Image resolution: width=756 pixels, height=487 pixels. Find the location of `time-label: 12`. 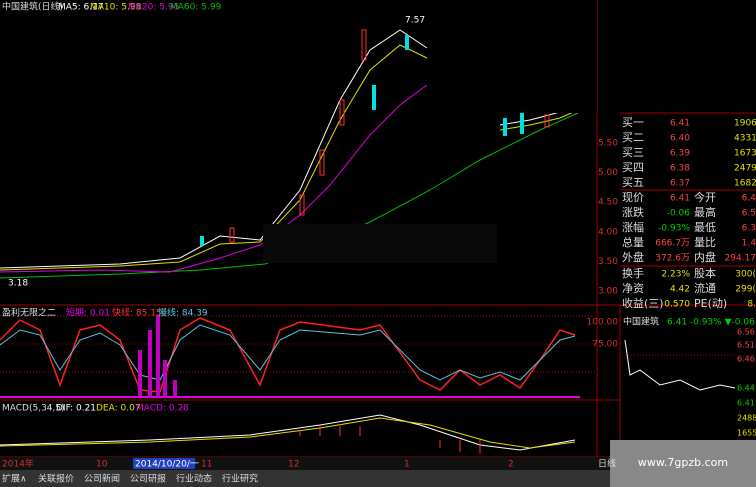

time-label: 12 is located at coordinates (293, 465).